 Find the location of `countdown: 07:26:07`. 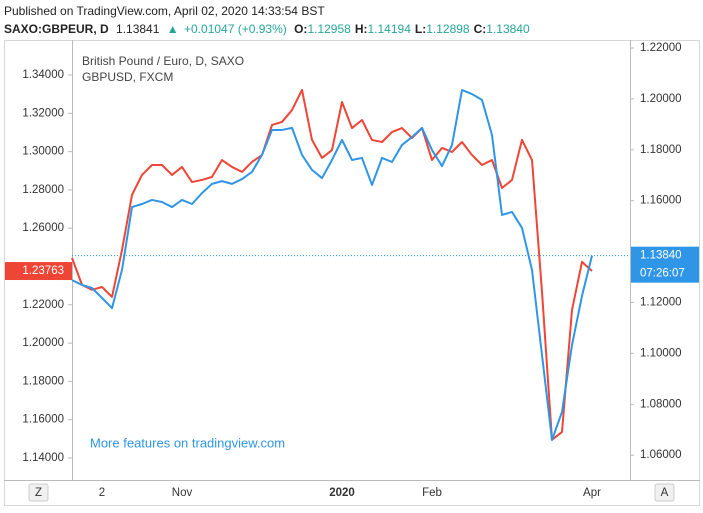

countdown: 07:26:07 is located at coordinates (662, 274).